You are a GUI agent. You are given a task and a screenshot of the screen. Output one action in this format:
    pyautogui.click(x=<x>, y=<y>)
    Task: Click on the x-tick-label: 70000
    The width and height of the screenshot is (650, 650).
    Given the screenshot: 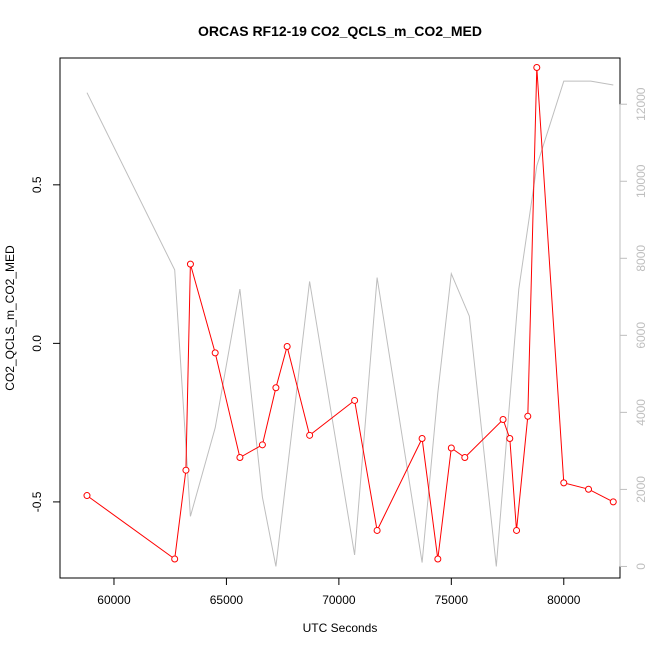 What is the action you would take?
    pyautogui.click(x=339, y=600)
    